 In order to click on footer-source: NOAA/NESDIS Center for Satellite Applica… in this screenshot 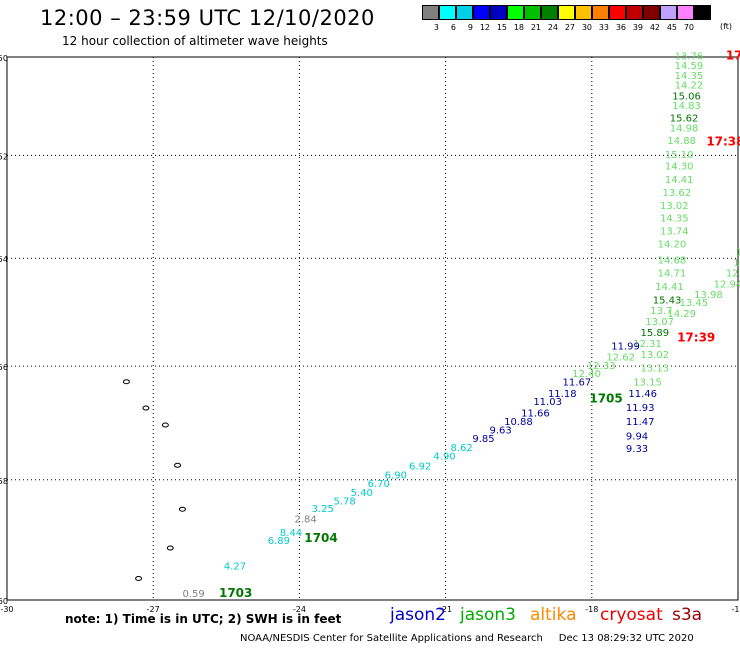, I will do `click(391, 638)`.